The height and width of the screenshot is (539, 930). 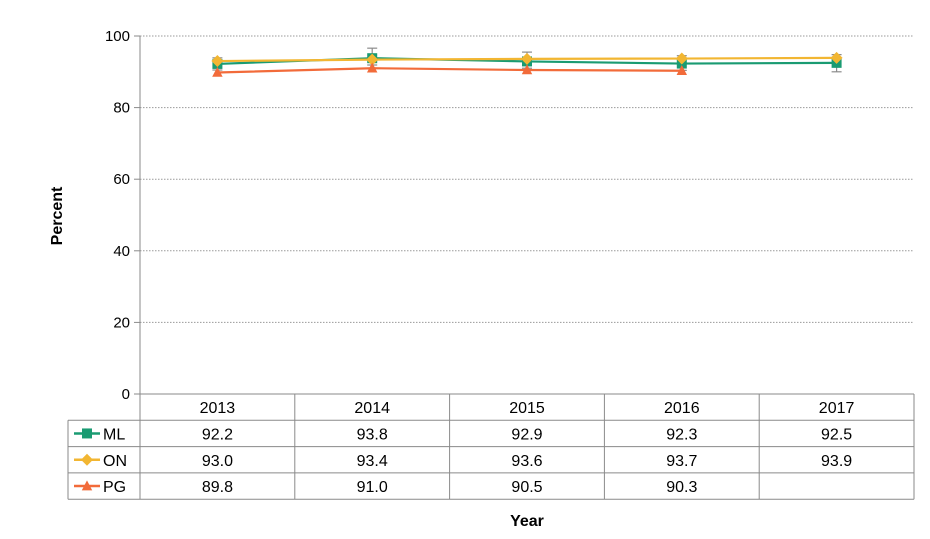 I want to click on y-tick-label: 60, so click(x=121, y=179).